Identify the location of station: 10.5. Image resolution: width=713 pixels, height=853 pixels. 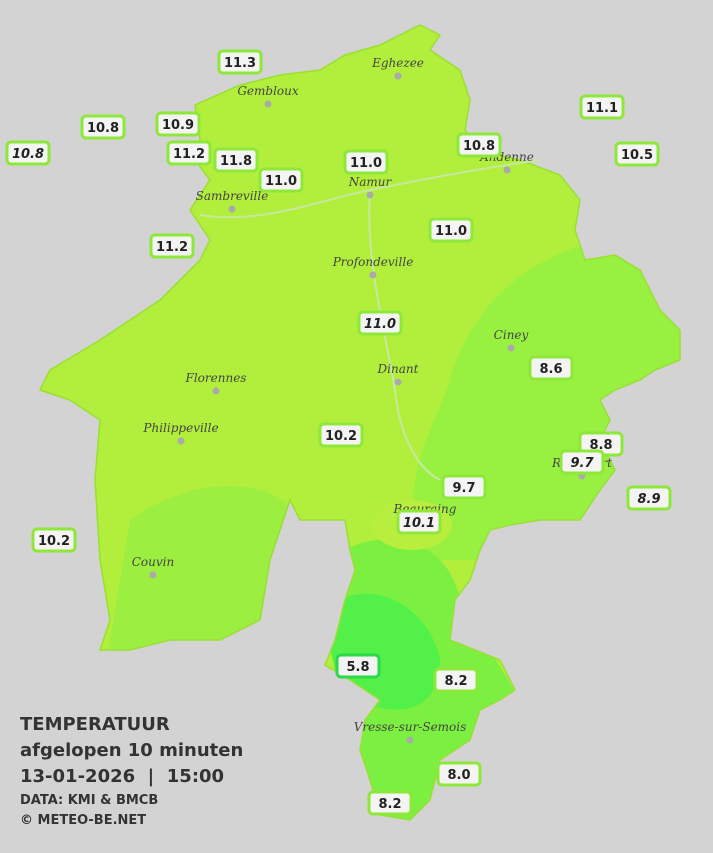
(637, 154).